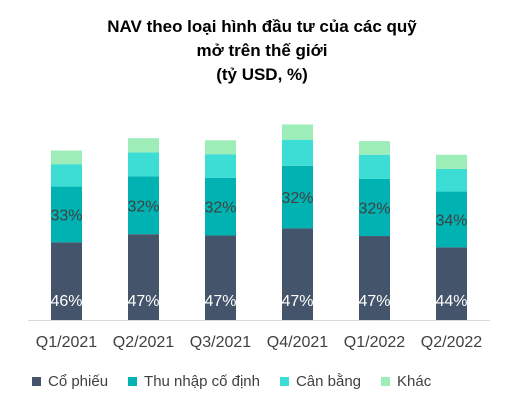  What do you see at coordinates (143, 342) in the screenshot?
I see `x-tick-label: Q2/2021` at bounding box center [143, 342].